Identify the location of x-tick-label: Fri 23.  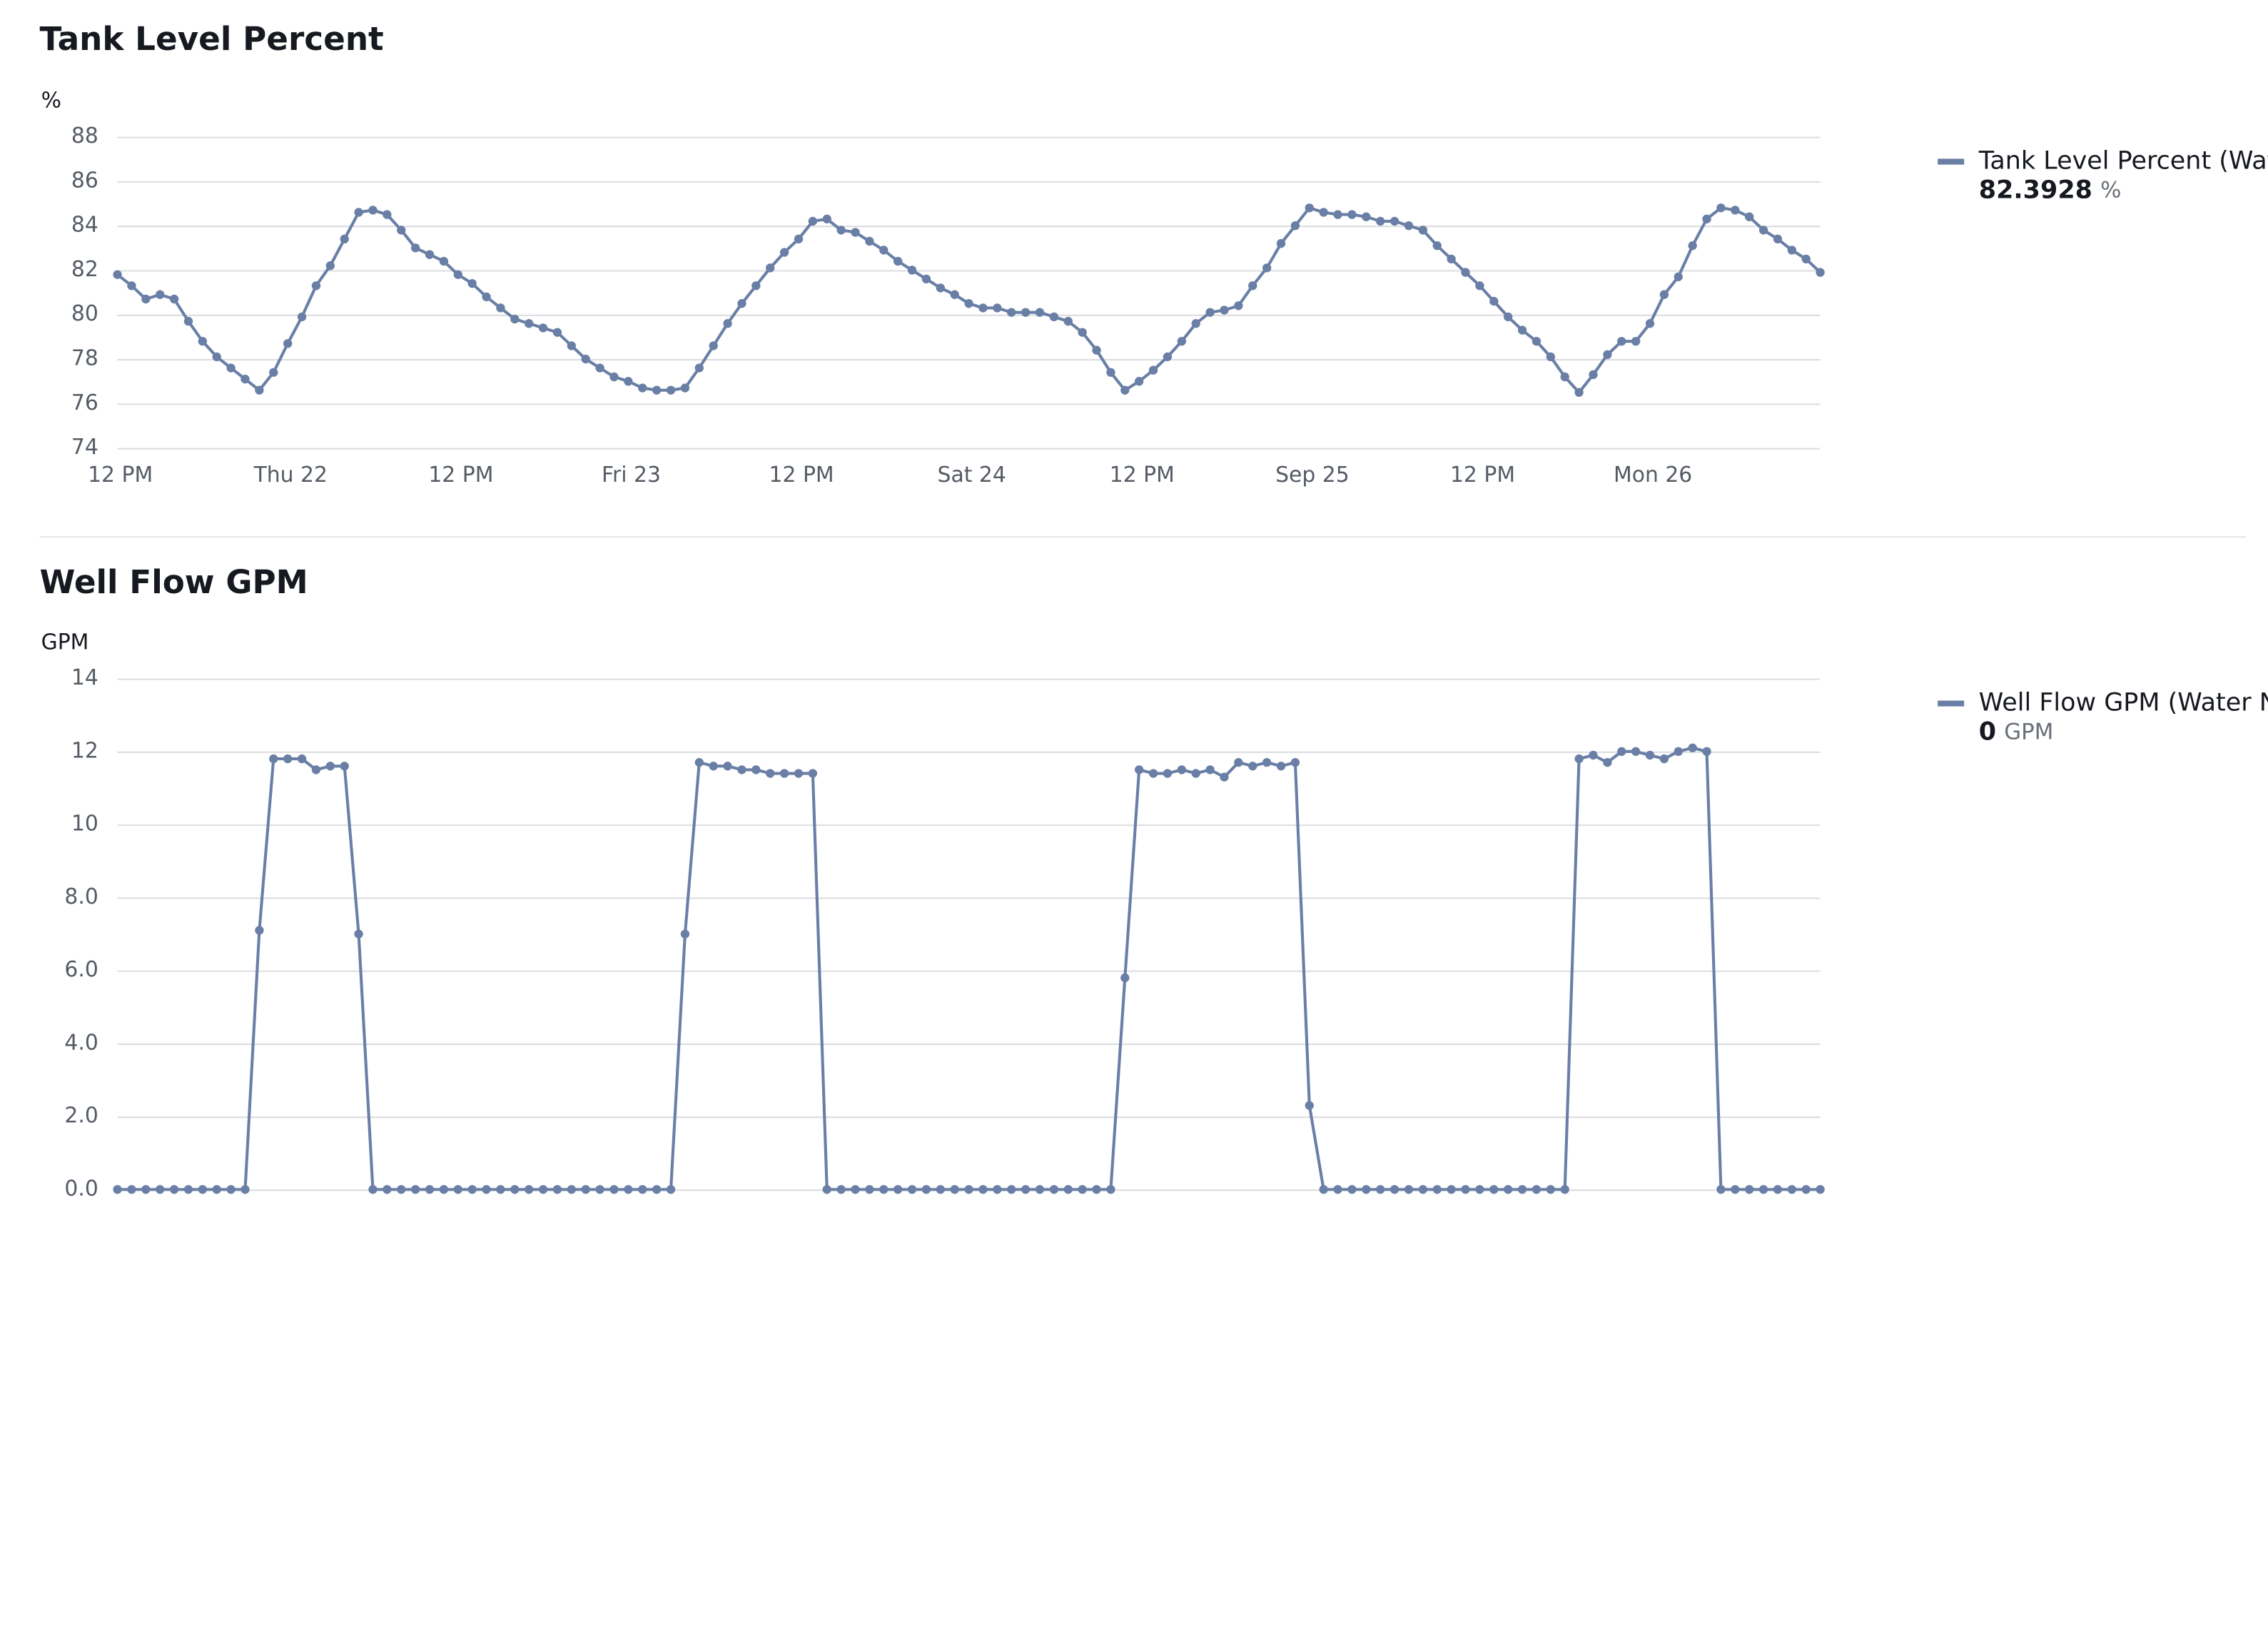
(631, 475).